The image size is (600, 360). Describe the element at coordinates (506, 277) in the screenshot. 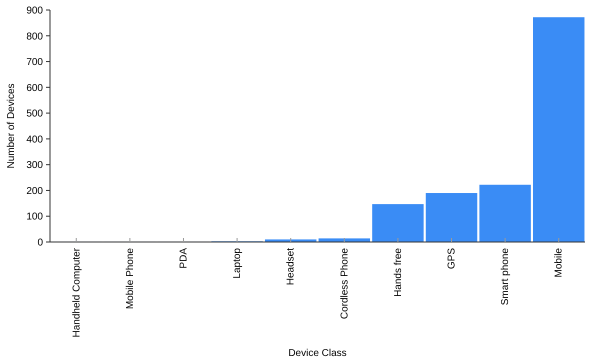

I see `x-tick-label: Smart phone` at that location.